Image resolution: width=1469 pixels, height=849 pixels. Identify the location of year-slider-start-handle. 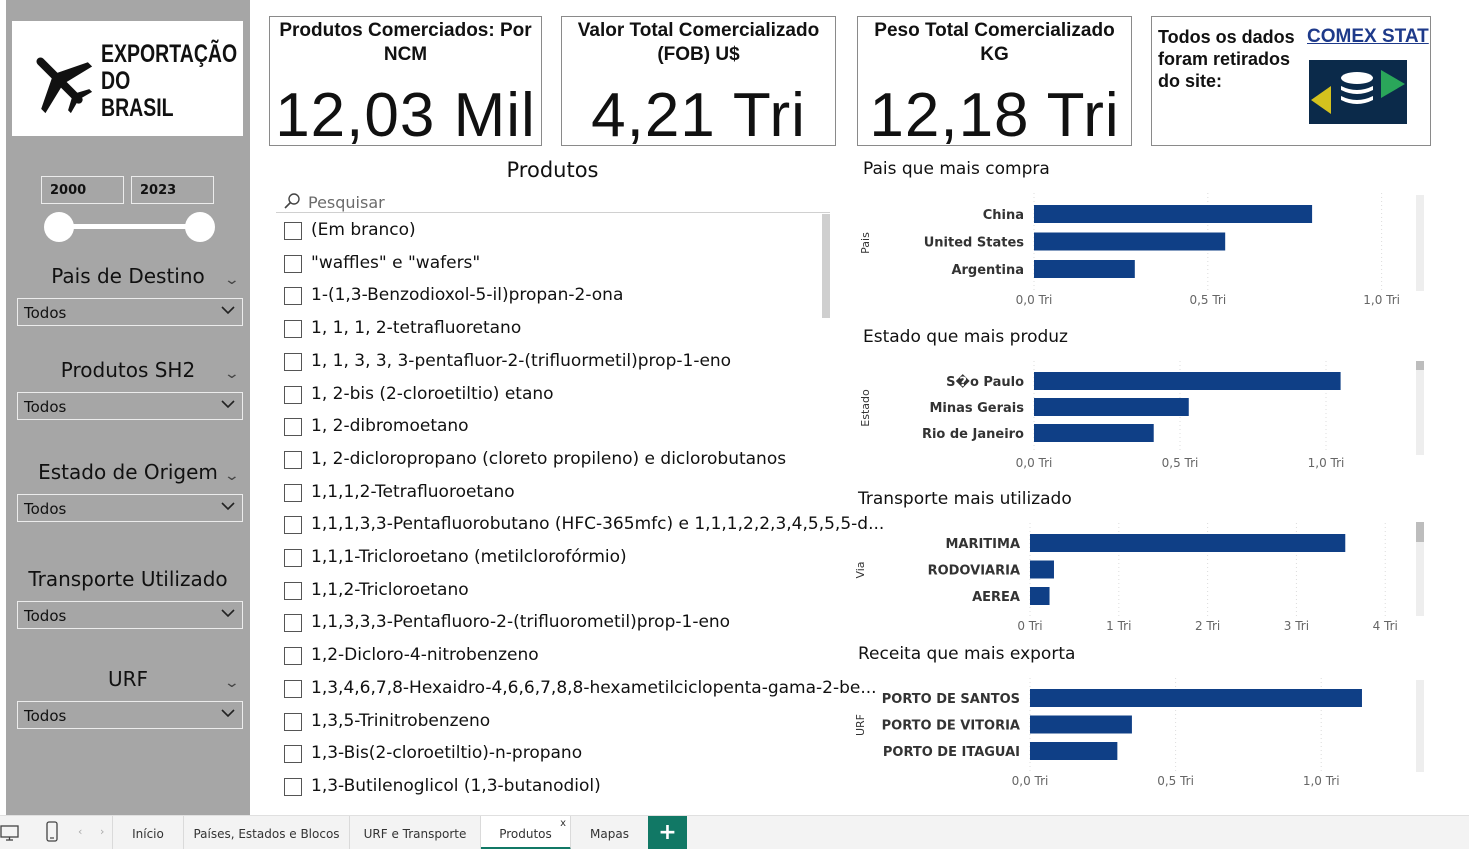
(59, 227).